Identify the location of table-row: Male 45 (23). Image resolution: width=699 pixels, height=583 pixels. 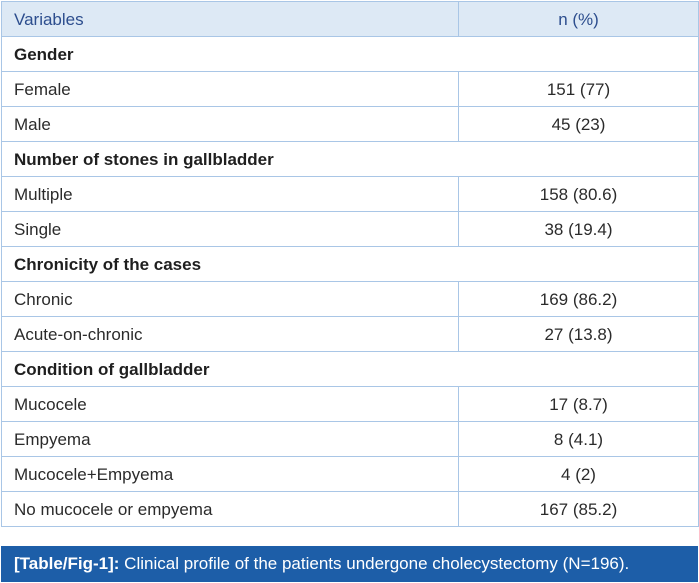
(350, 124).